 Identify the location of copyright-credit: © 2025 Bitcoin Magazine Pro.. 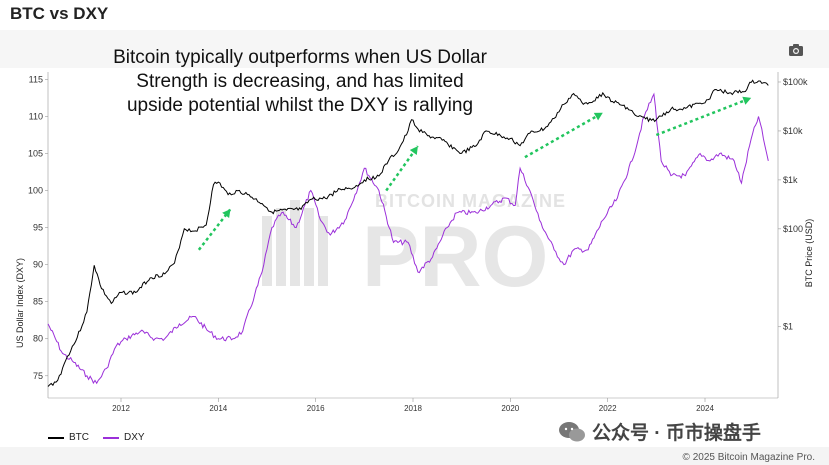
(748, 457).